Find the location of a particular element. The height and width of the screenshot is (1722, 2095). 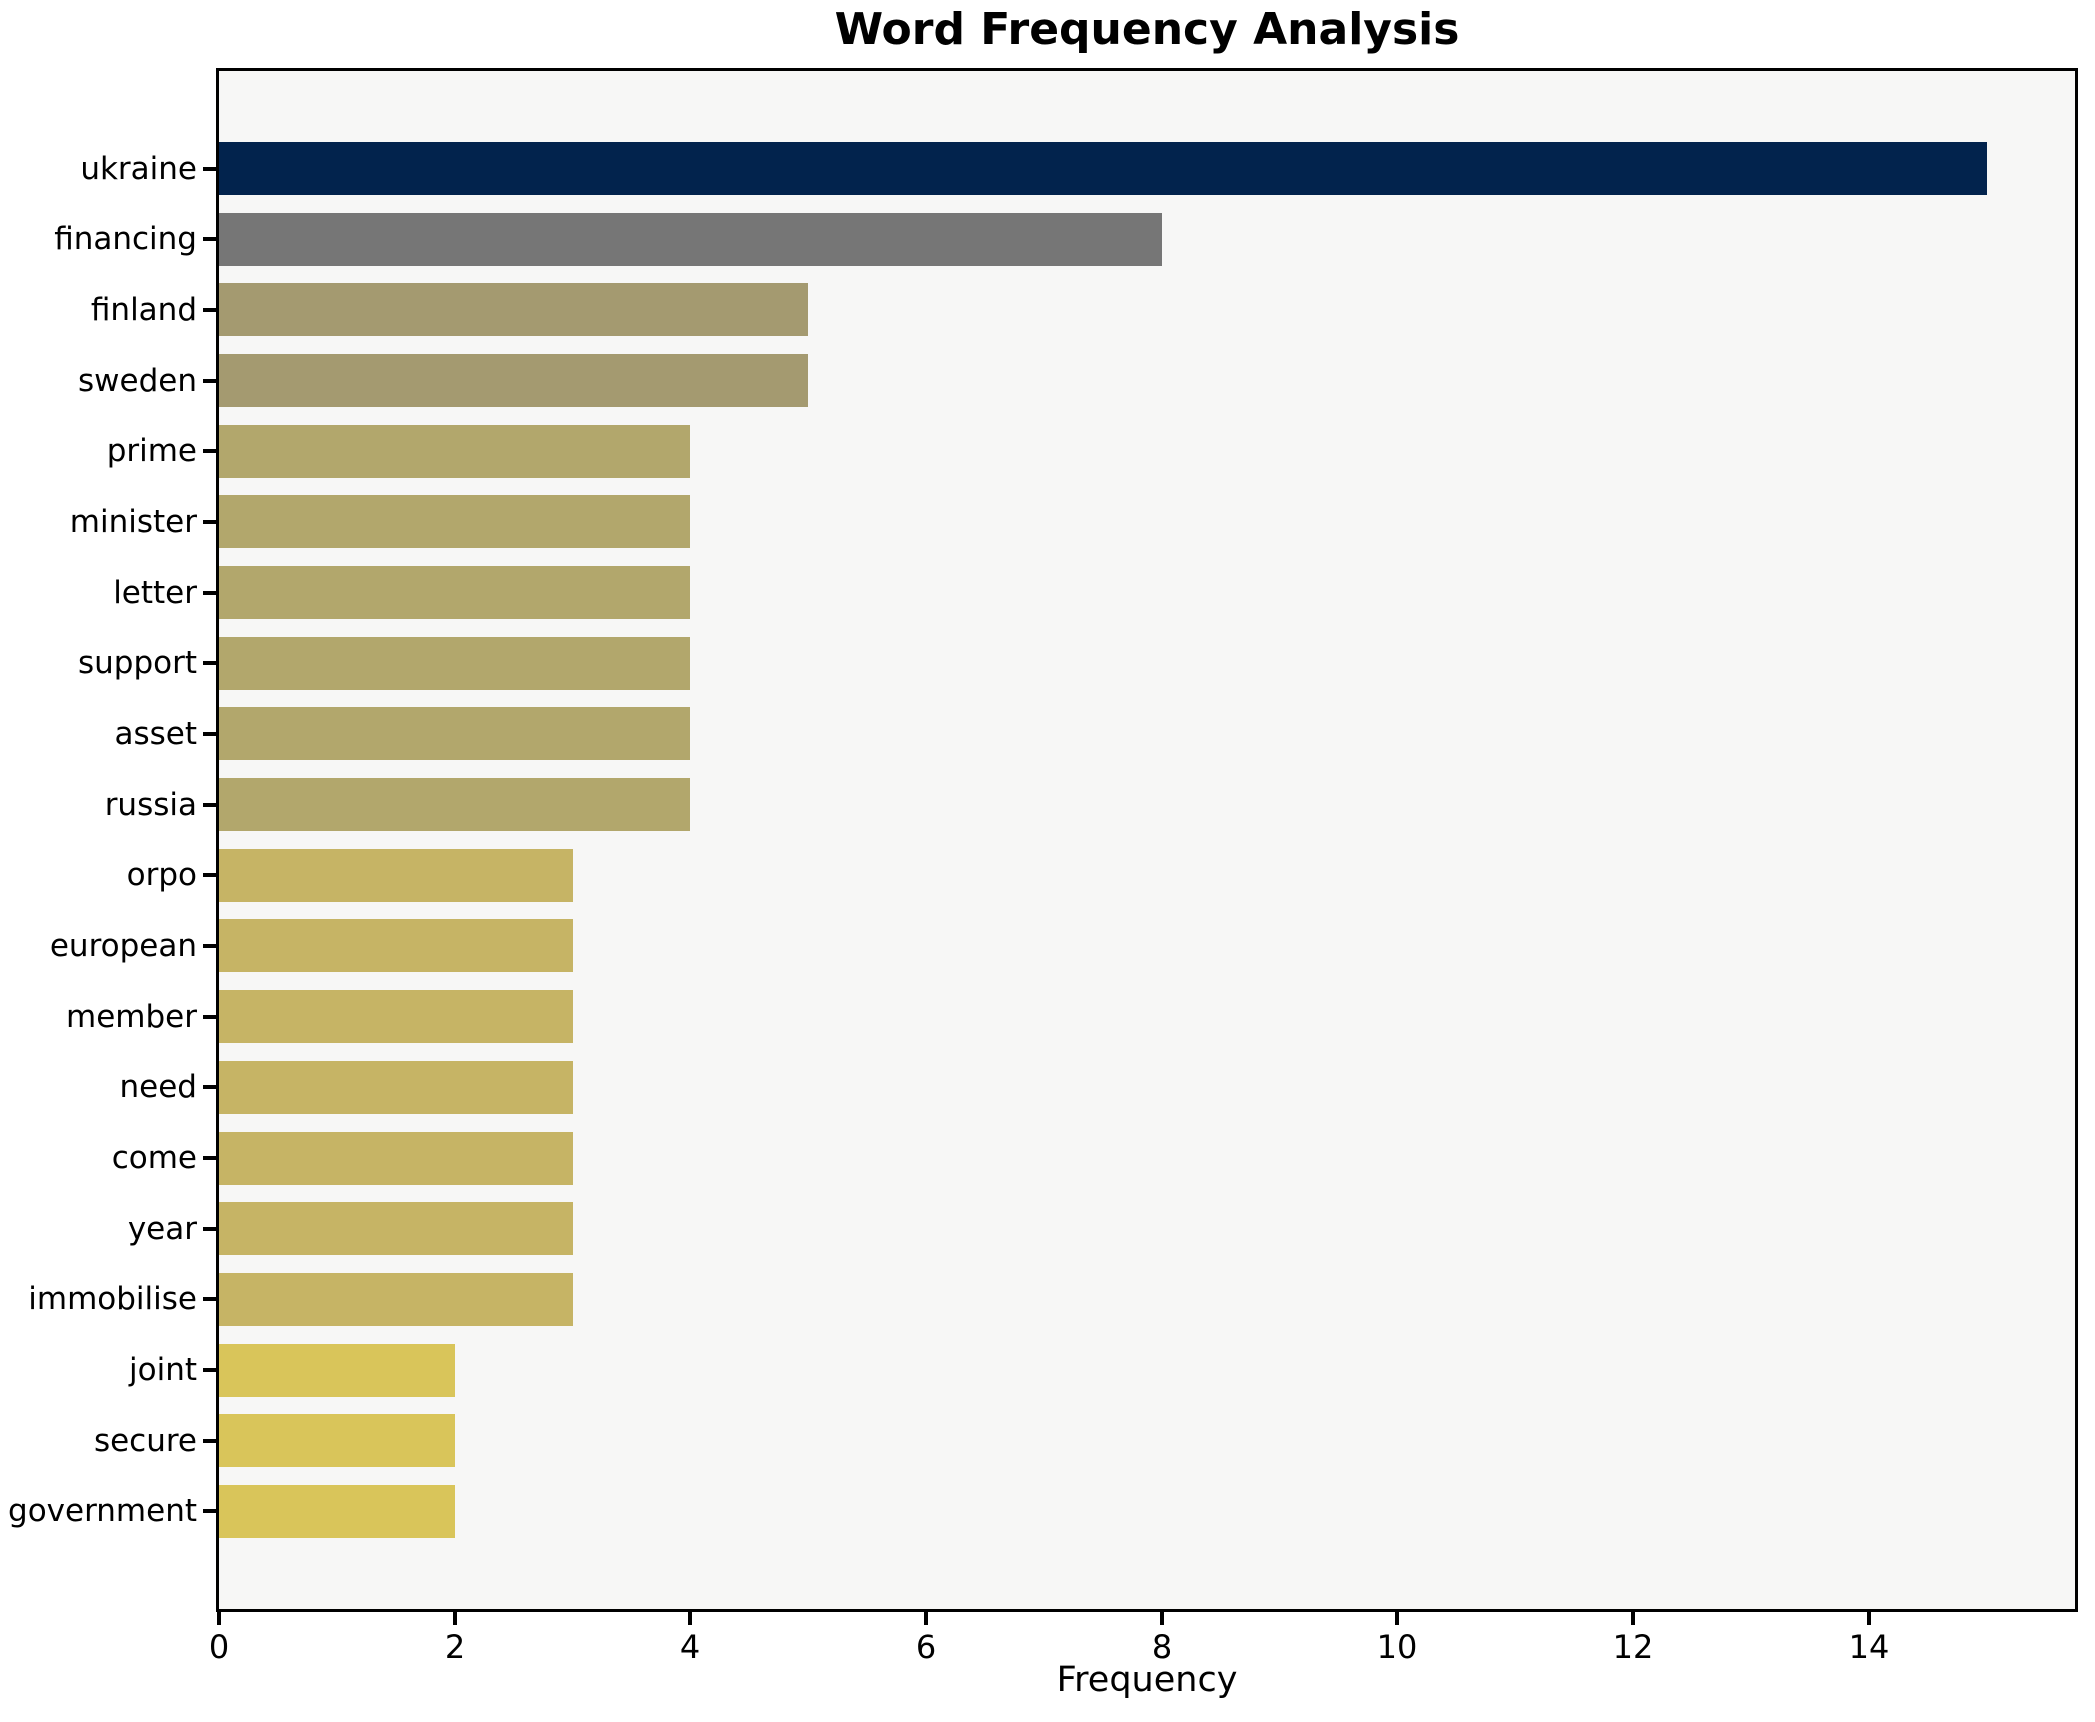

y-axis-label-support: support is located at coordinates (137, 663).